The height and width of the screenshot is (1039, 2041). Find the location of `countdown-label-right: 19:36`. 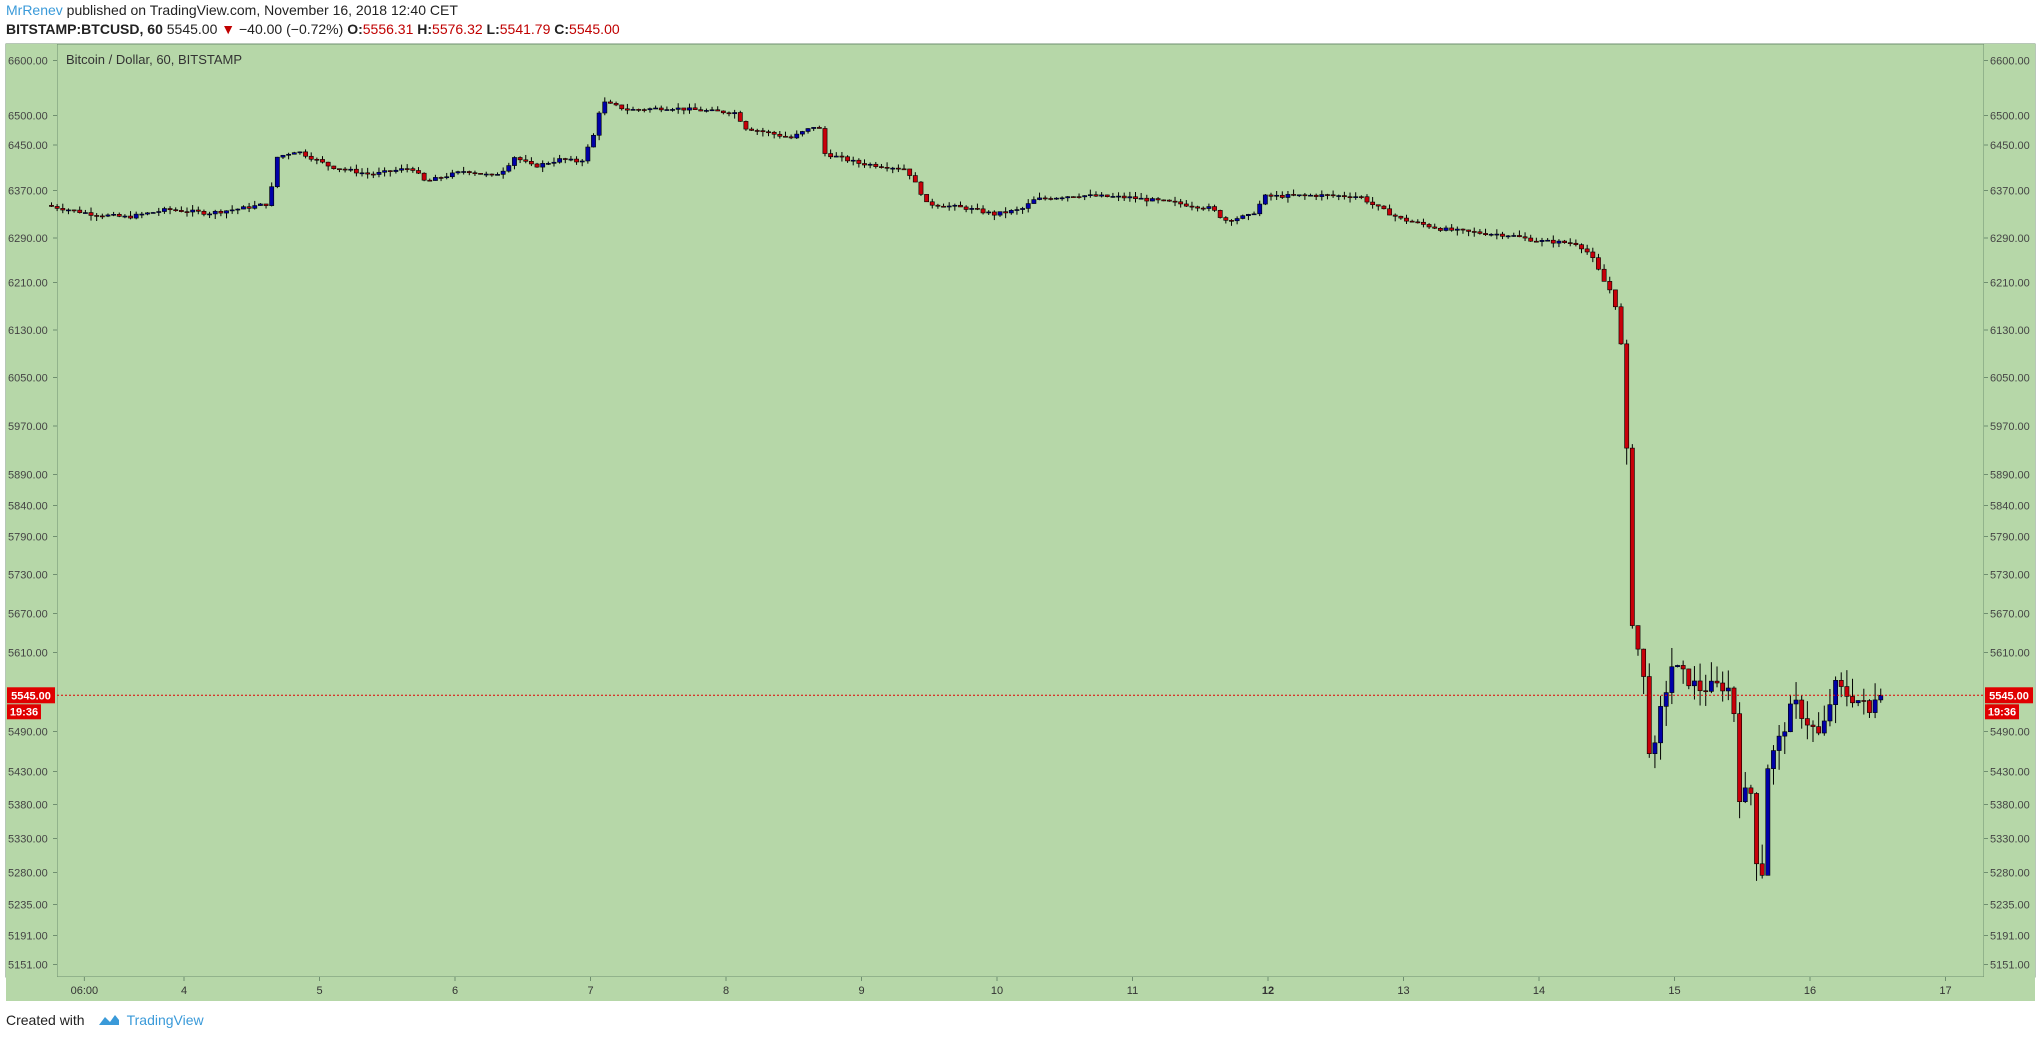

countdown-label-right: 19:36 is located at coordinates (2002, 712).